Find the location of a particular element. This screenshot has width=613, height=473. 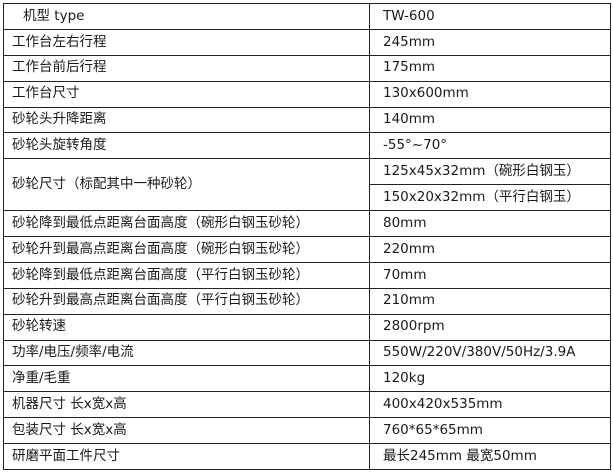

table-row: 砂轮升到最高点距离台面高度（平行白钢玉砂轮） 210mm is located at coordinates (307, 301).